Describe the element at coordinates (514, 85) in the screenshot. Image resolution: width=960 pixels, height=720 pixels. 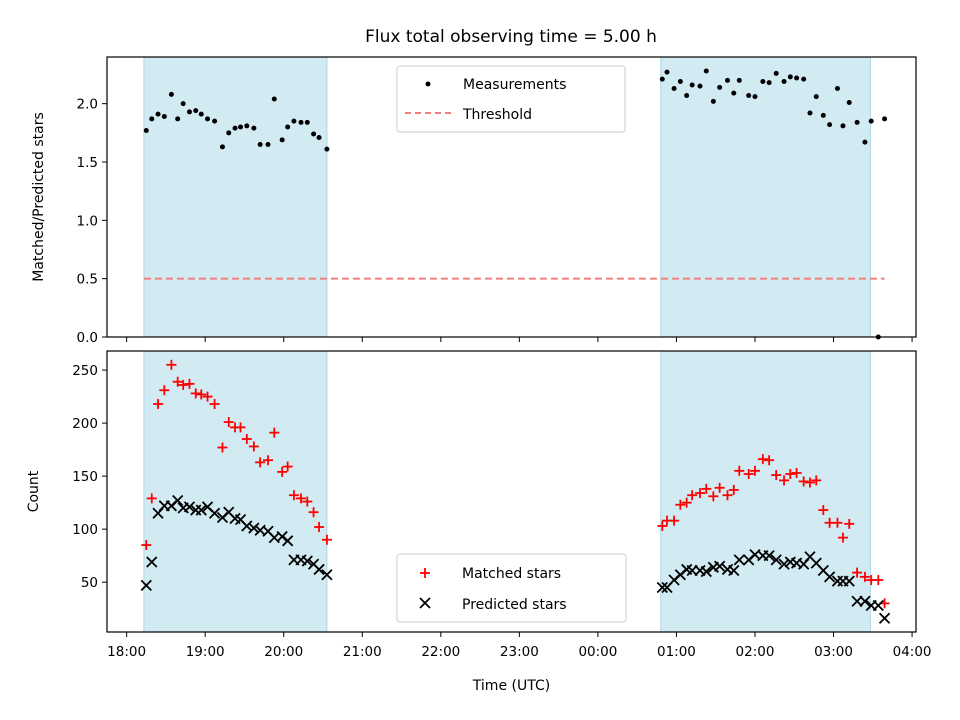
I see `legend-measurements-label: Measurements` at that location.